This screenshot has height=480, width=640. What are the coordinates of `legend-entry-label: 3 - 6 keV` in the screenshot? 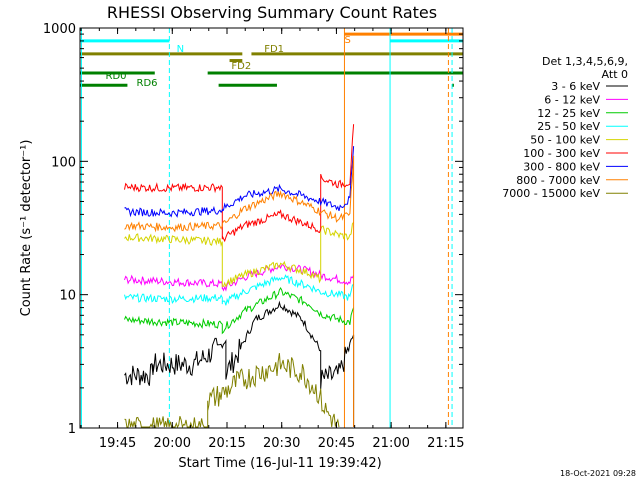 It's located at (575, 86).